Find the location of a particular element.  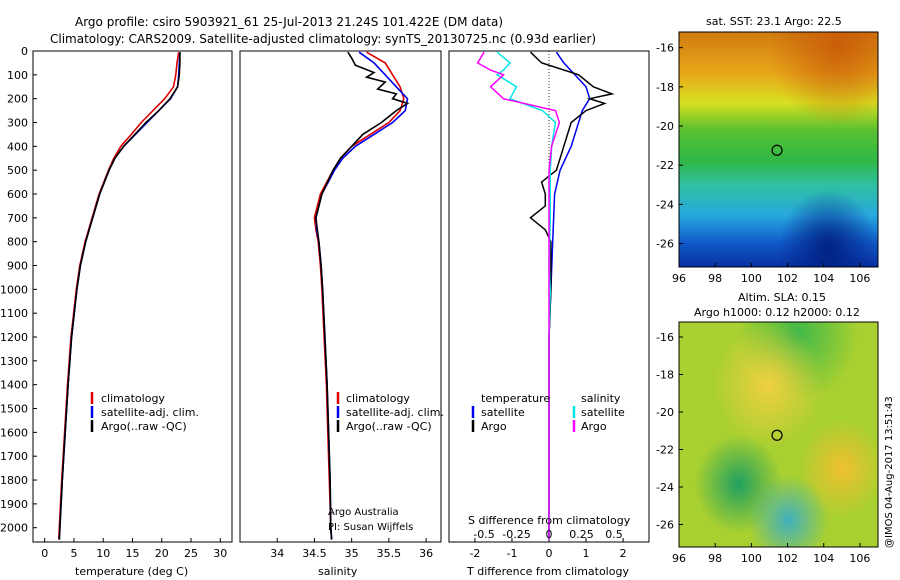

sla-map-axes: 96 98 100 102 104 106 -16 -18 -20 -22 -24 -26 is located at coordinates (763, 448).